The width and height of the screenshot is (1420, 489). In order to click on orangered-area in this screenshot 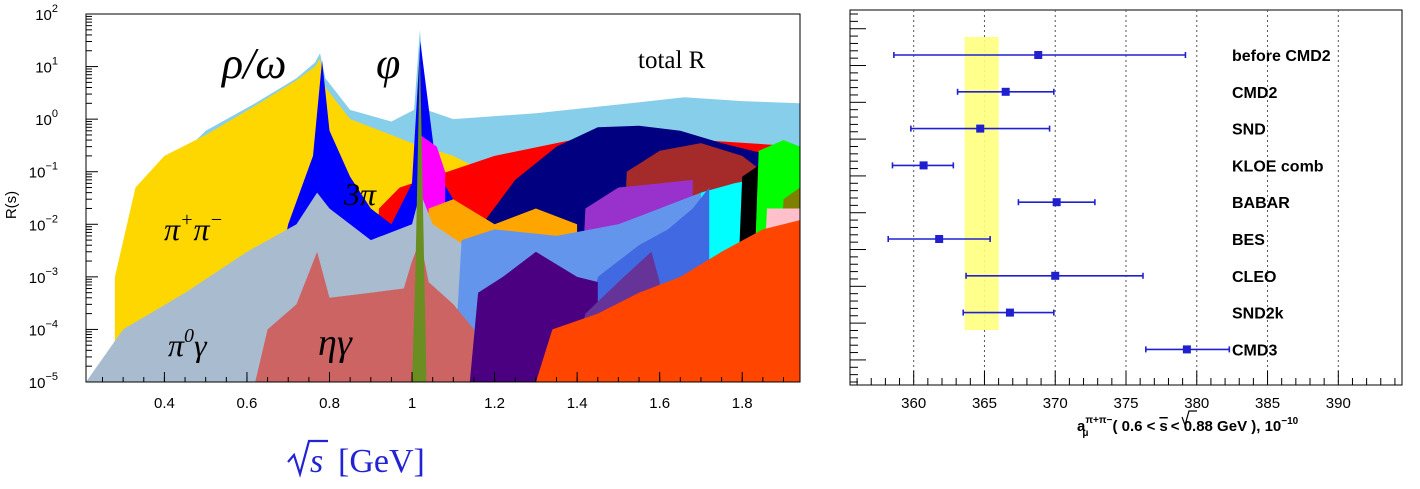, I will do `click(667, 301)`.